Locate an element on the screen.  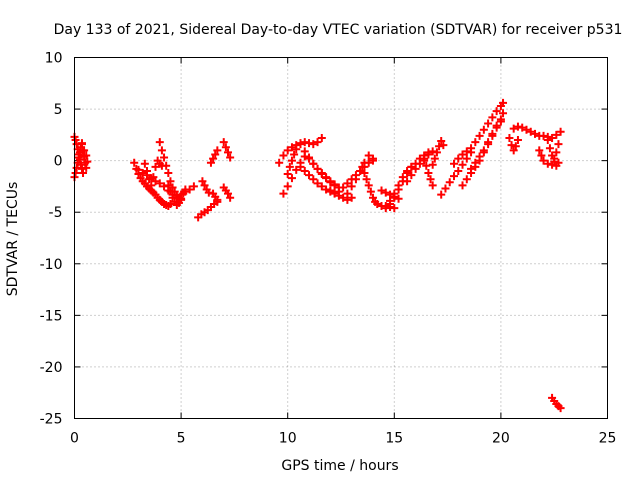
y-tick-label: -25 is located at coordinates (51, 420).